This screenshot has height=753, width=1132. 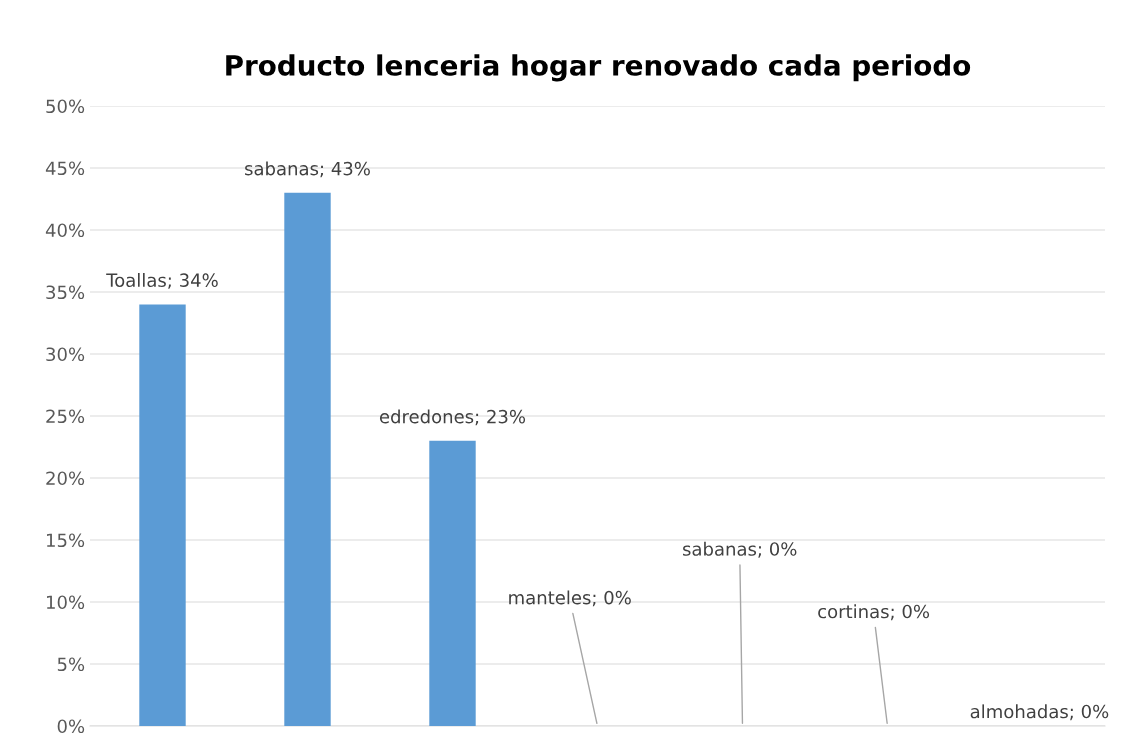 I want to click on y-tick-label: 45%, so click(x=65, y=168).